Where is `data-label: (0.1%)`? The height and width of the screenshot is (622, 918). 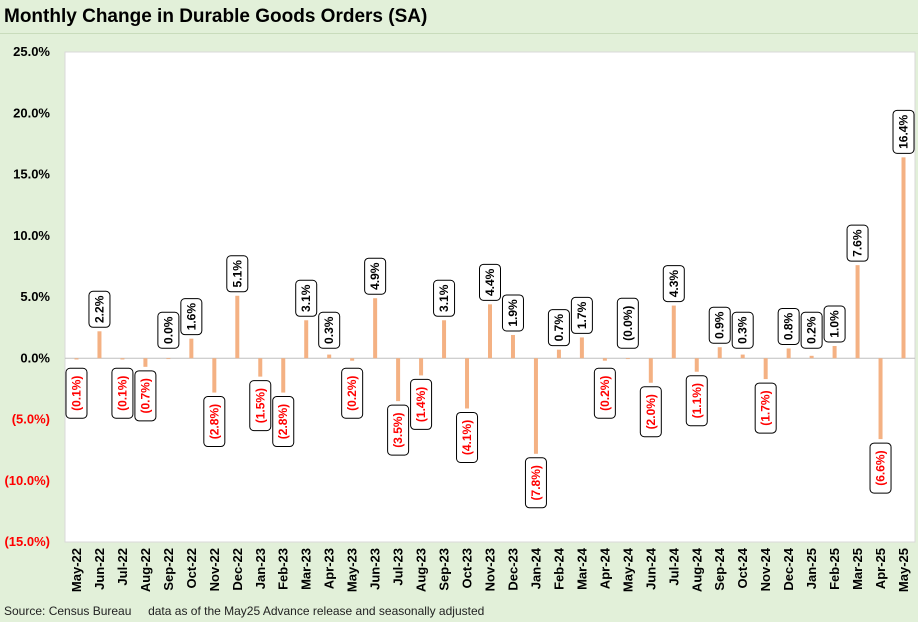
data-label: (0.1%) is located at coordinates (122, 393).